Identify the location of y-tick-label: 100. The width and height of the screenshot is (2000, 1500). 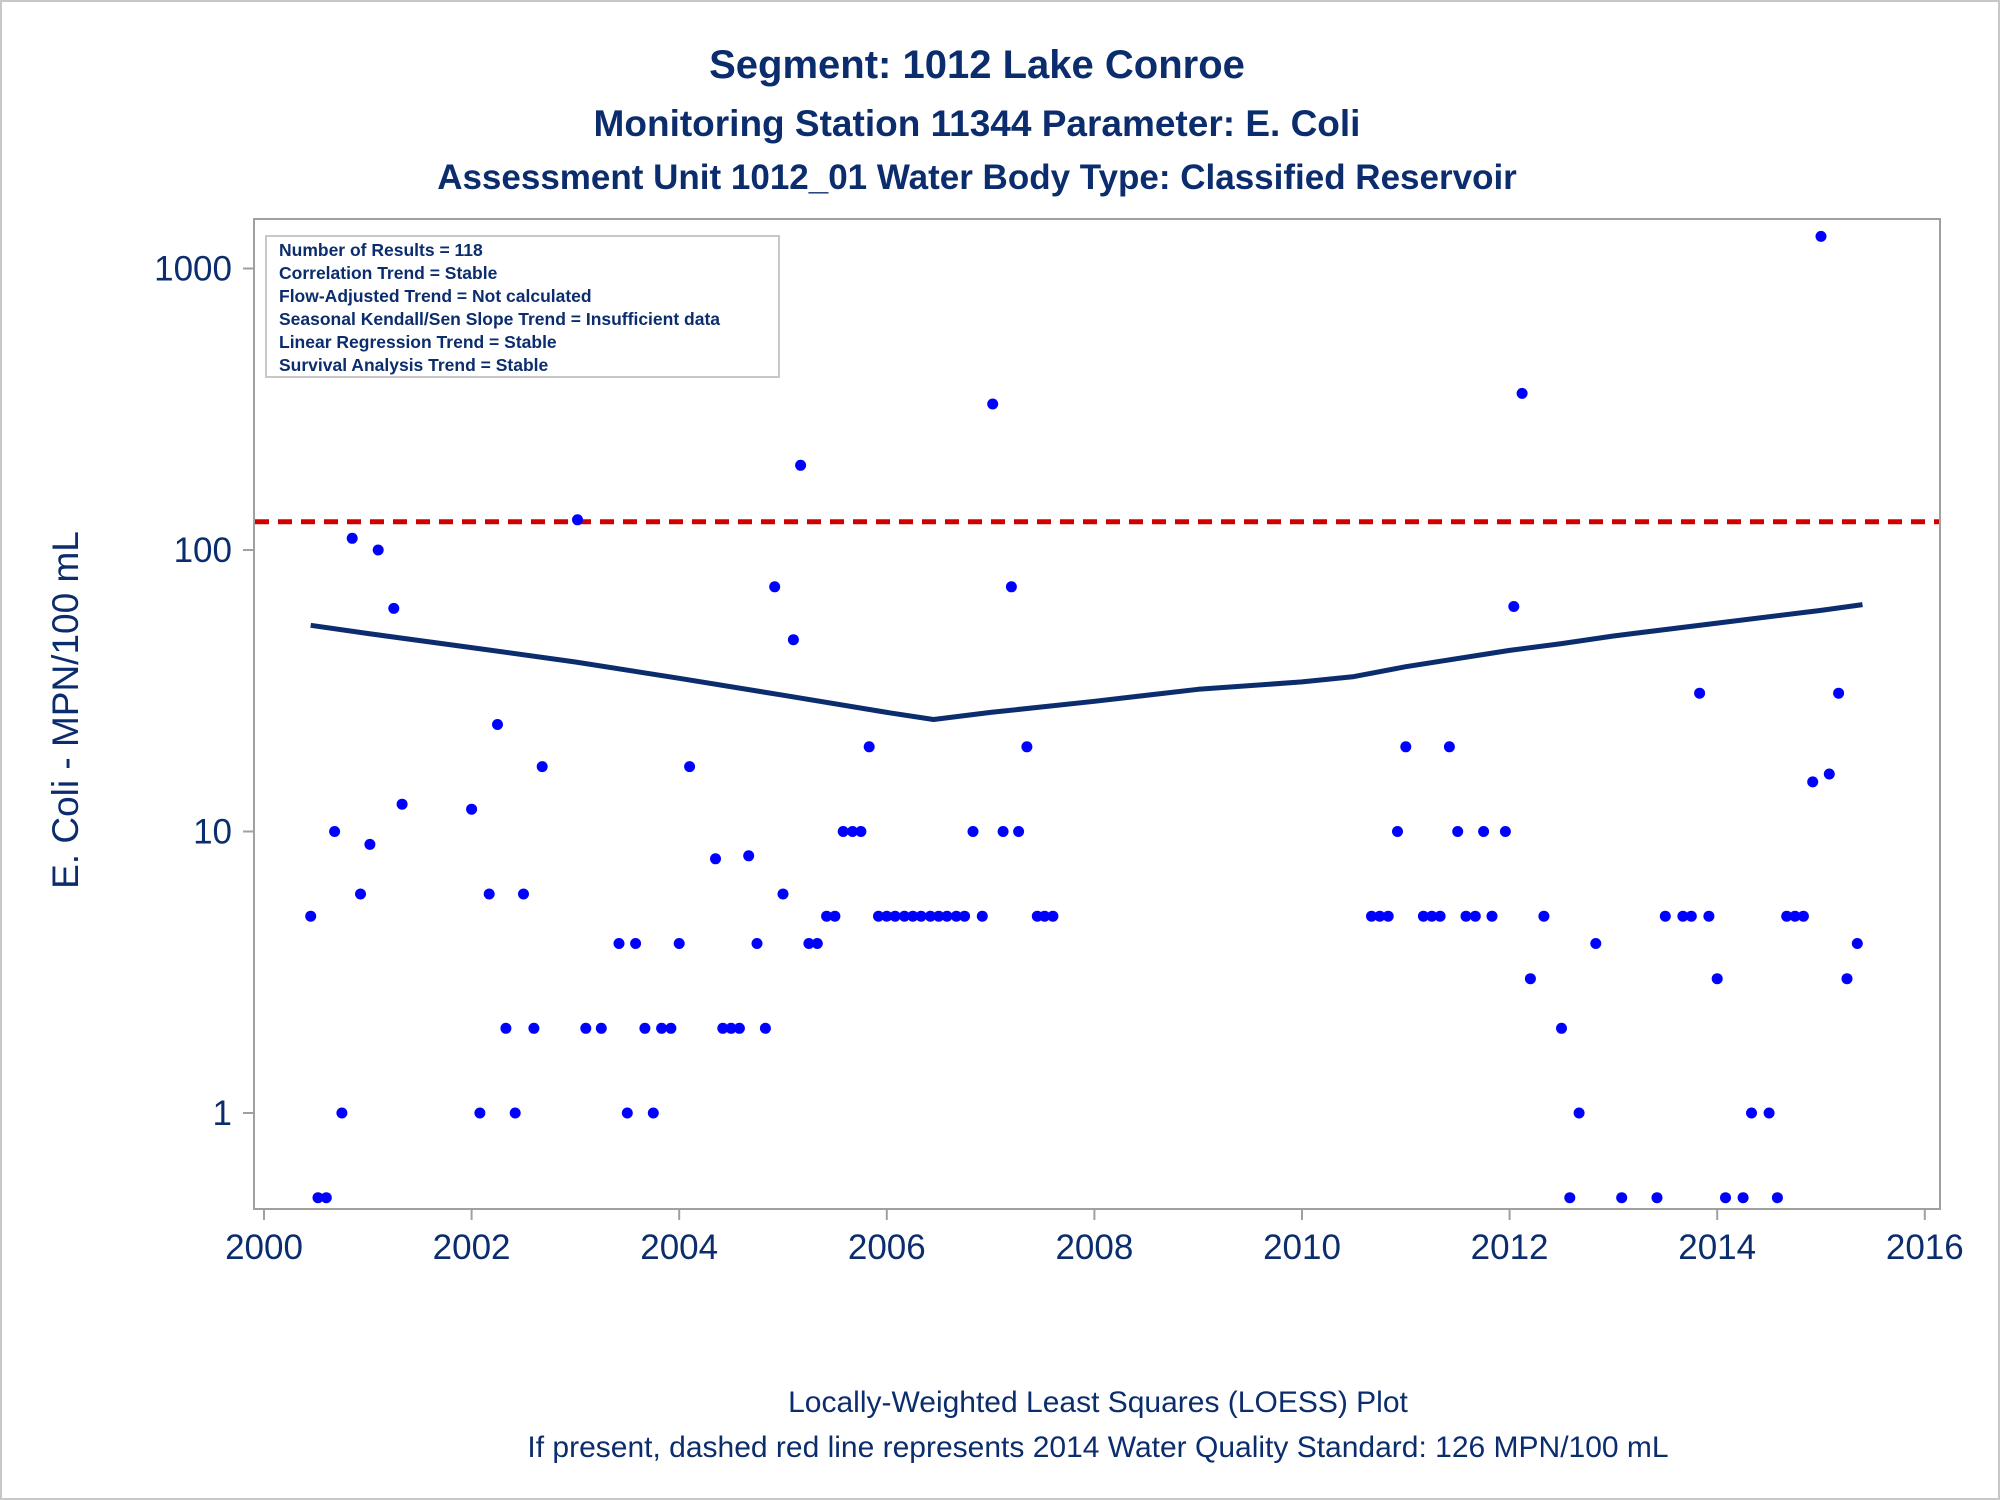
(203, 550).